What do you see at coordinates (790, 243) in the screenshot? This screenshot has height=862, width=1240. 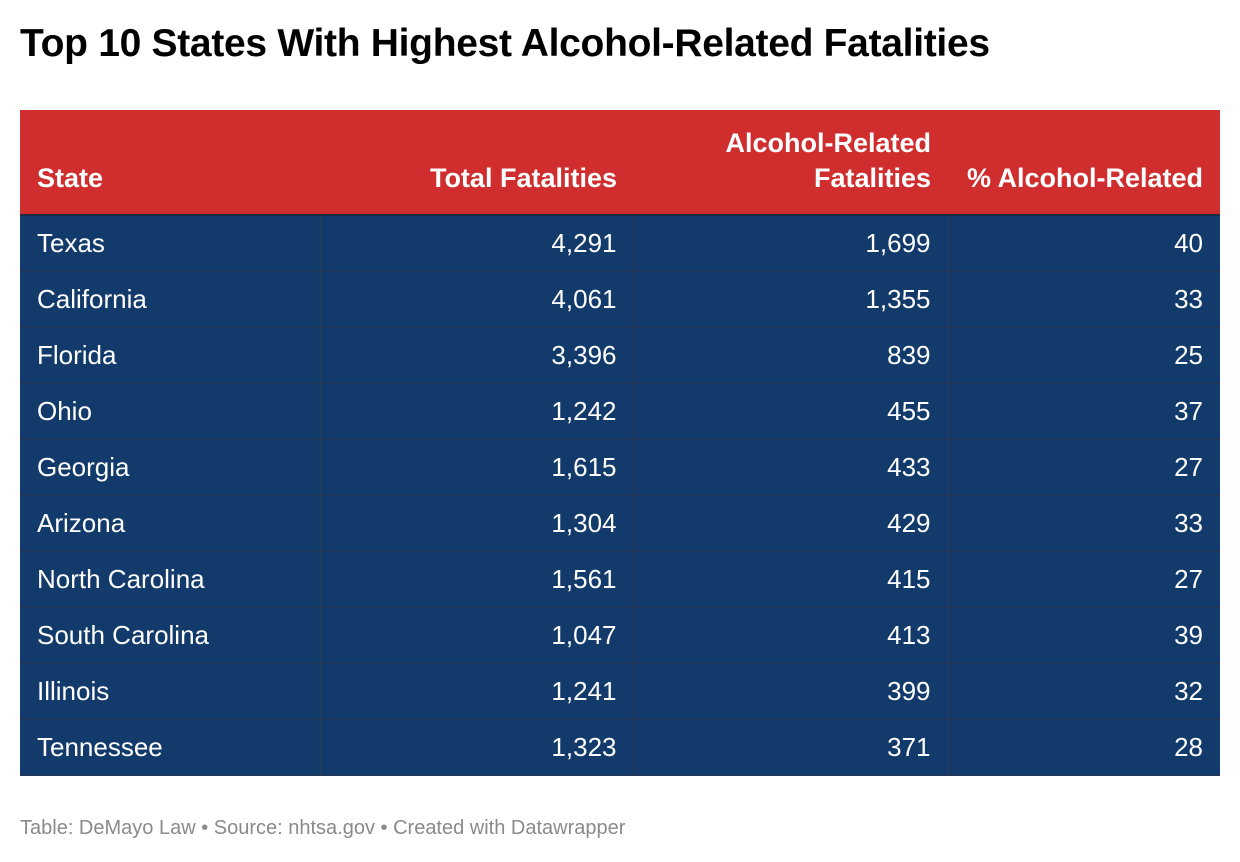 I see `alcohol-related-cell: 1,699` at bounding box center [790, 243].